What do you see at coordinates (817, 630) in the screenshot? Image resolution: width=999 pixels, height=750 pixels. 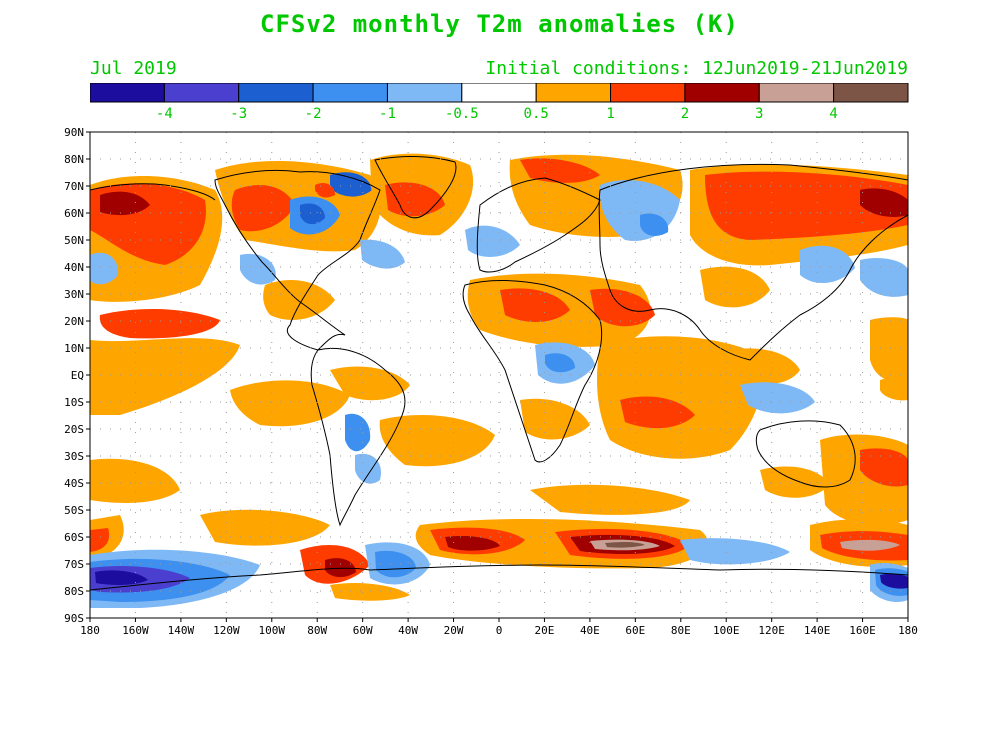 I see `lon-label: 140E` at bounding box center [817, 630].